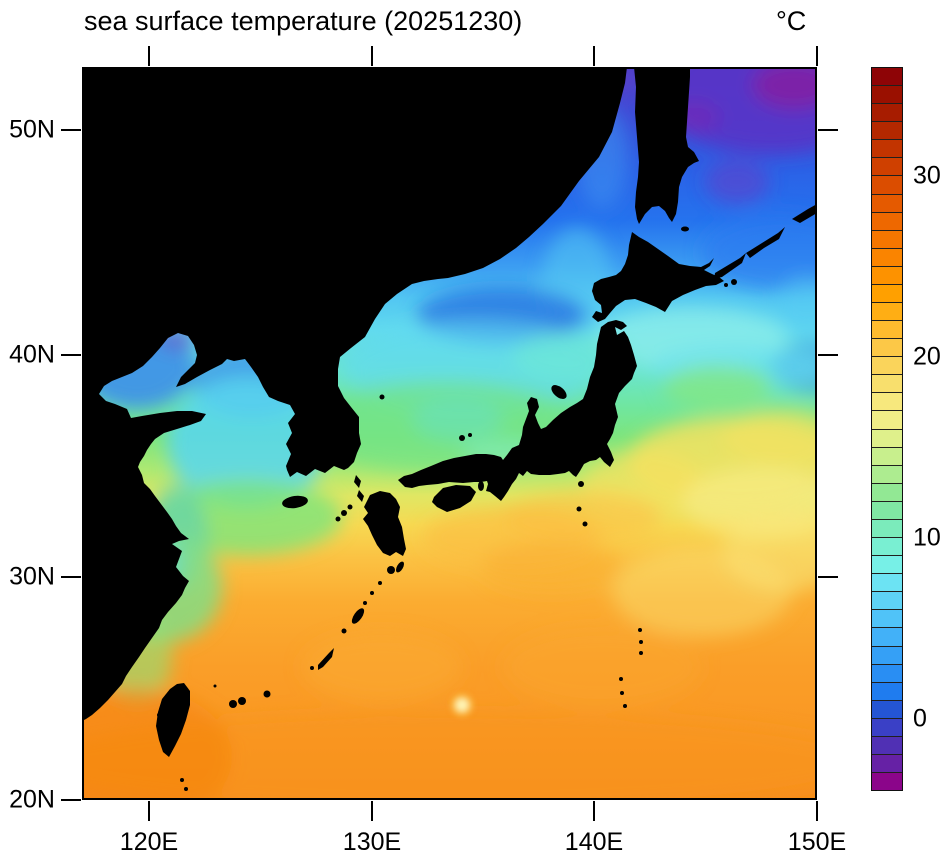  Describe the element at coordinates (765, 242) in the screenshot. I see `land-iturup` at that location.